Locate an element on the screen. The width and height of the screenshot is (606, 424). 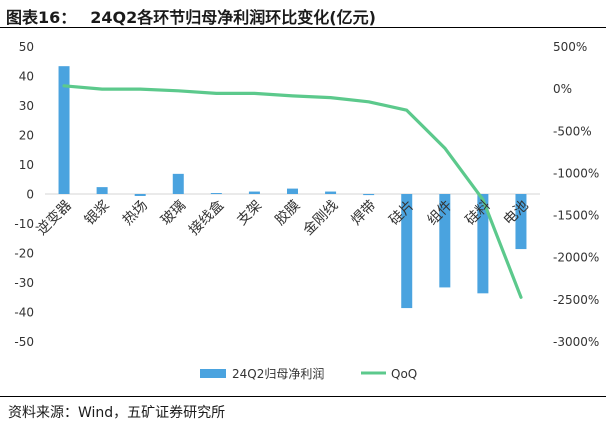
category-label: 接线盒 is located at coordinates (206, 218).